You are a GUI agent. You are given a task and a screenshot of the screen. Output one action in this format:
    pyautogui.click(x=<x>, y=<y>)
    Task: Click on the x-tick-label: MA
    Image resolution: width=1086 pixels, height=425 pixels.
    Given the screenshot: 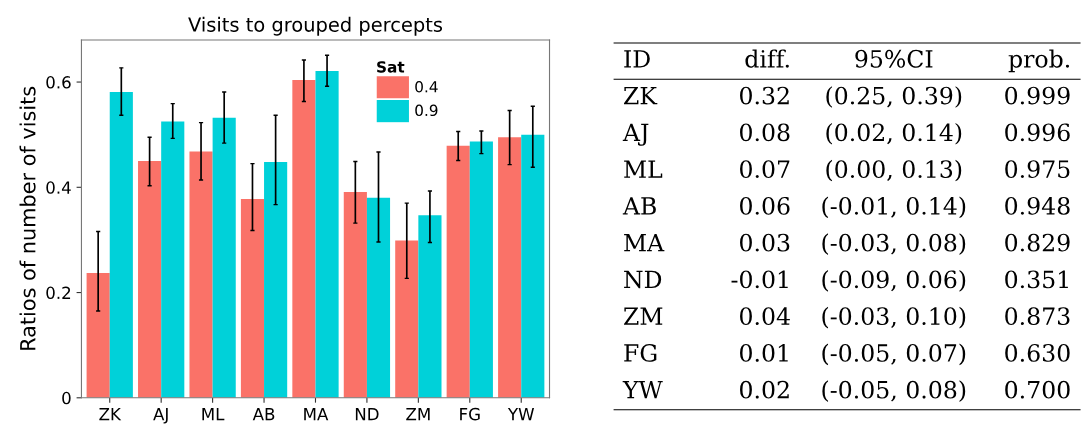 What is the action you would take?
    pyautogui.click(x=316, y=414)
    